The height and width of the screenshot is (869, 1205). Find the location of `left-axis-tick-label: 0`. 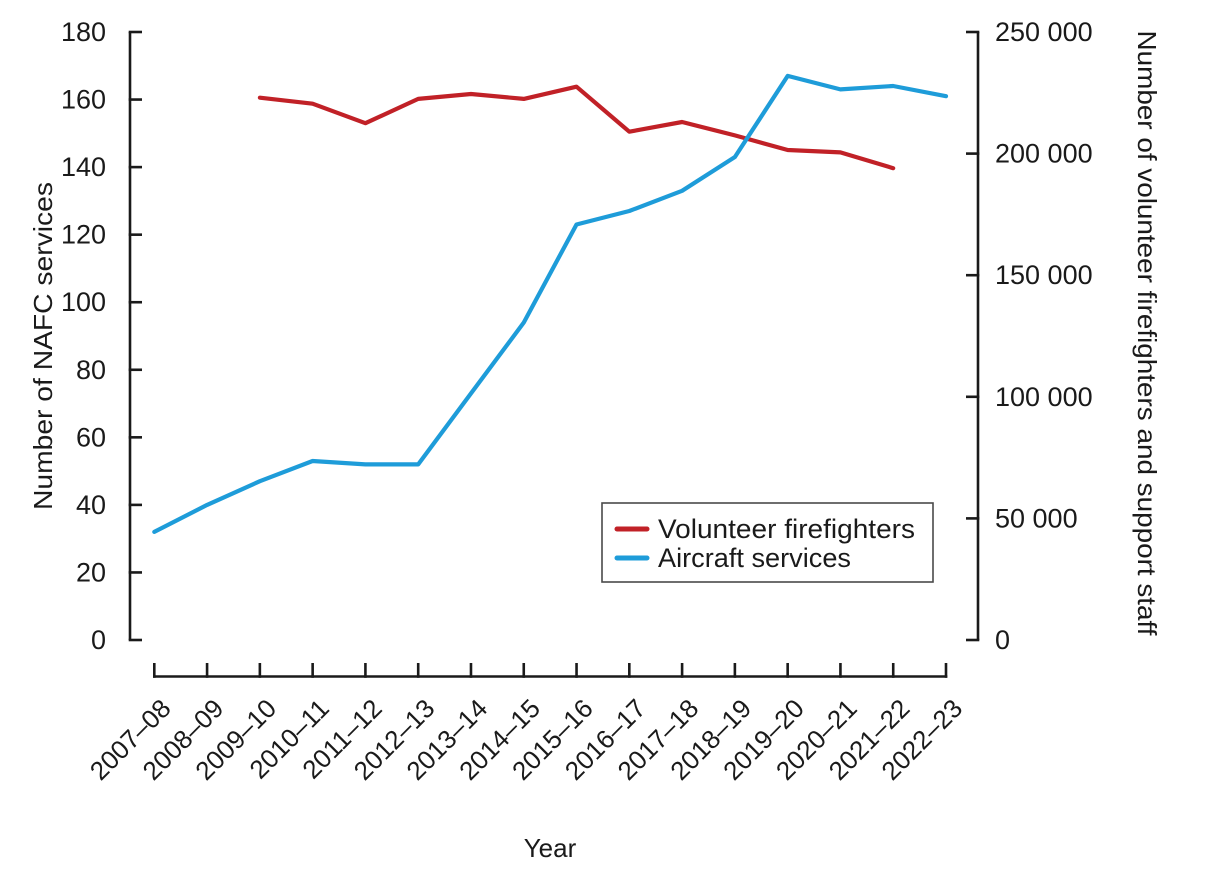

left-axis-tick-label: 0 is located at coordinates (98, 640).